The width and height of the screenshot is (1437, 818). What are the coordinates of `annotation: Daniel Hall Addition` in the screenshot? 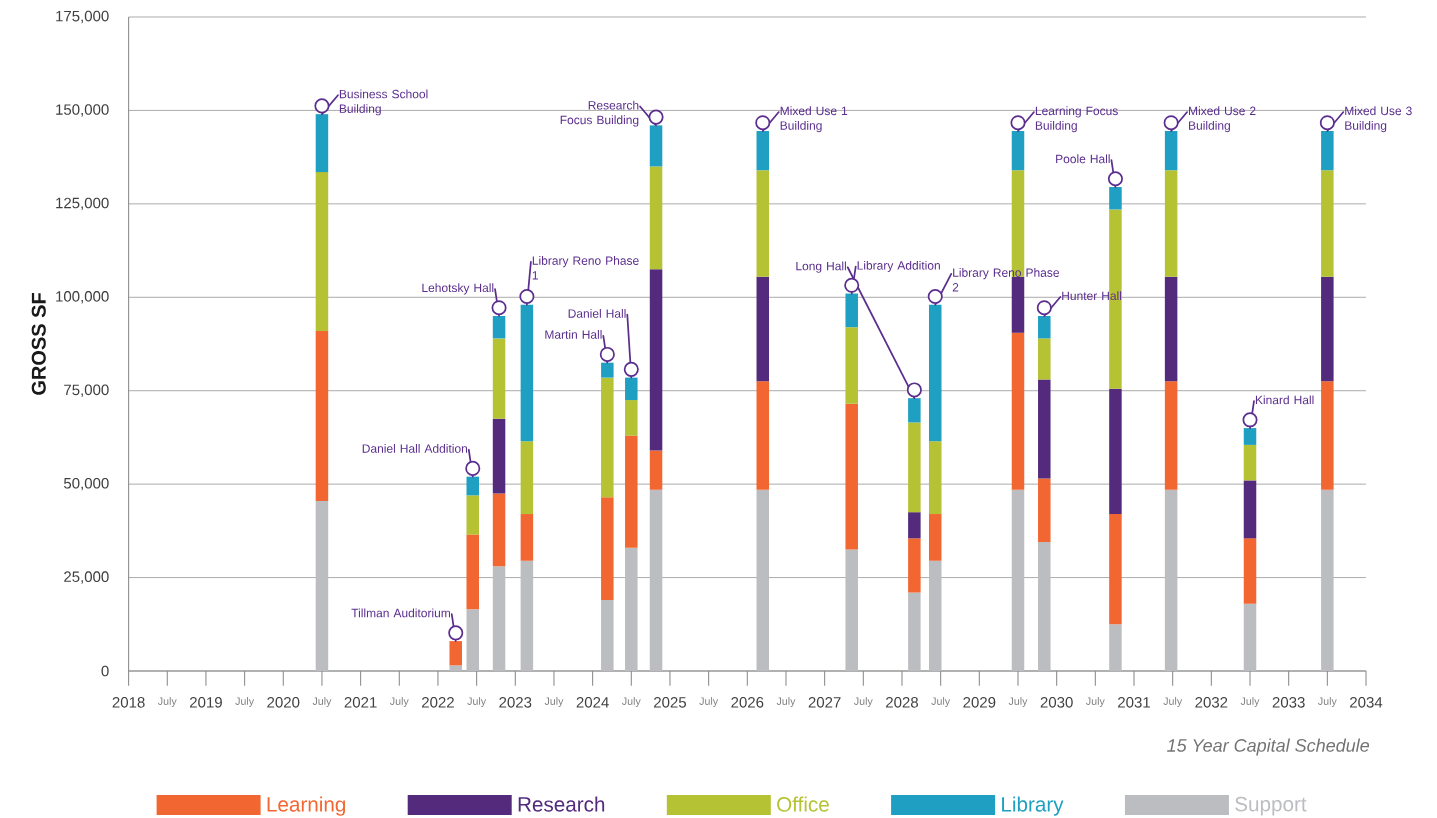 It's located at (415, 448).